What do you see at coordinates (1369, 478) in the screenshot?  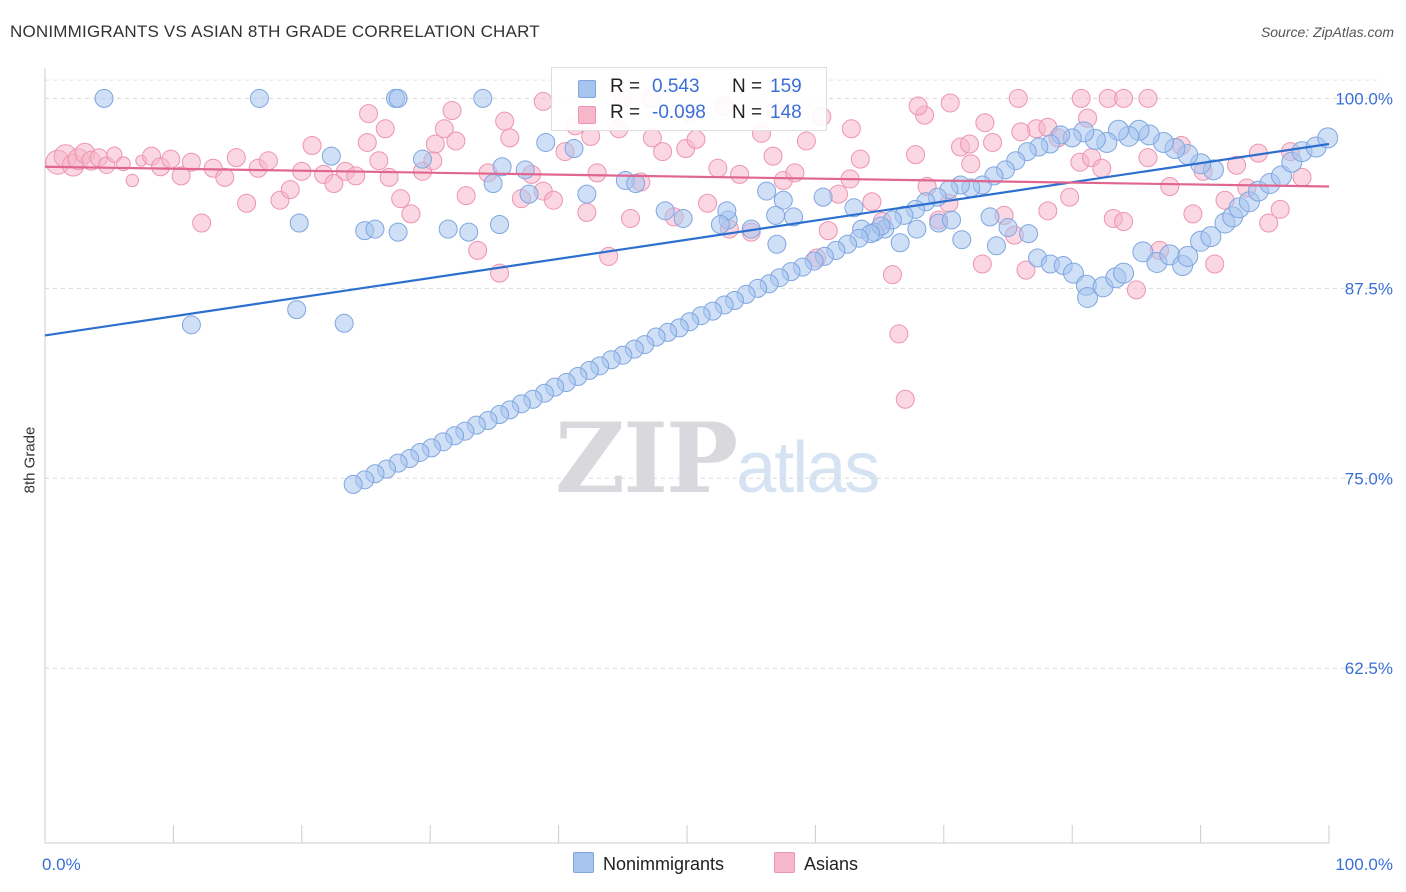 I see `y-tick-label: 75.0%` at bounding box center [1369, 478].